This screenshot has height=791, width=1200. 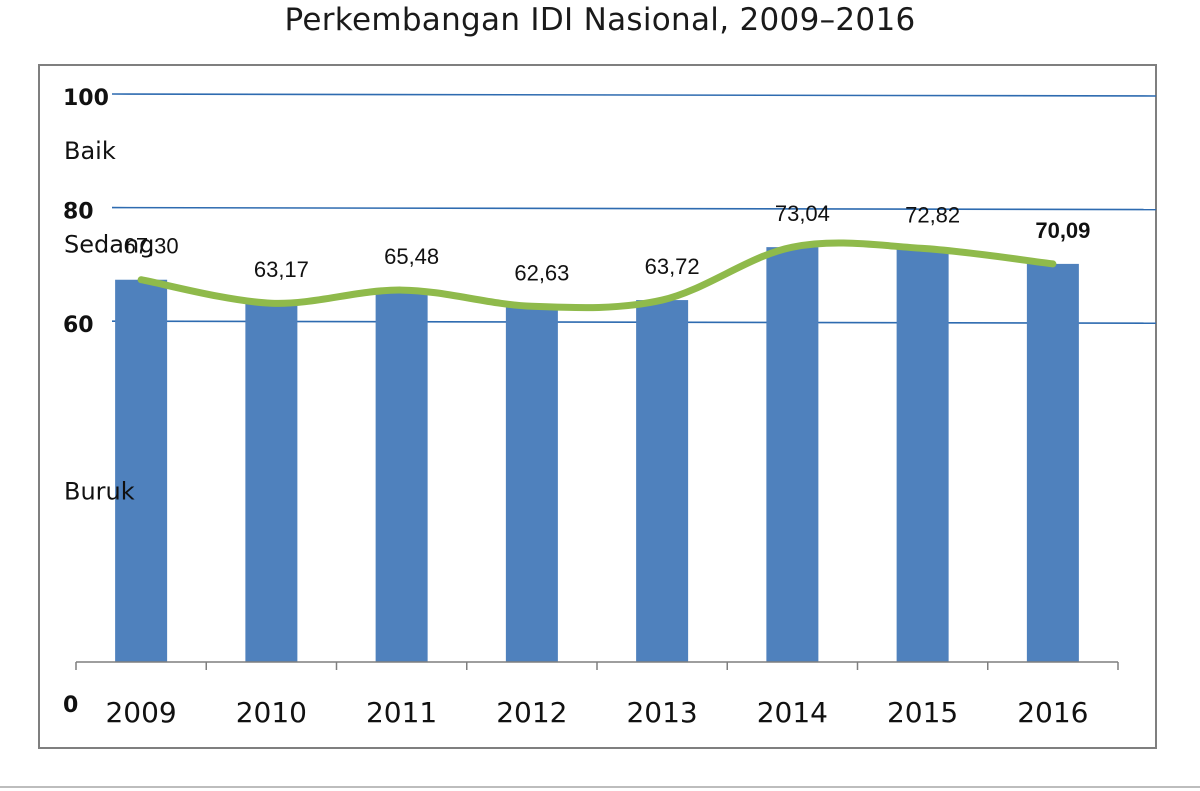 I want to click on x-tick-label-2011: 2011, so click(x=401, y=712).